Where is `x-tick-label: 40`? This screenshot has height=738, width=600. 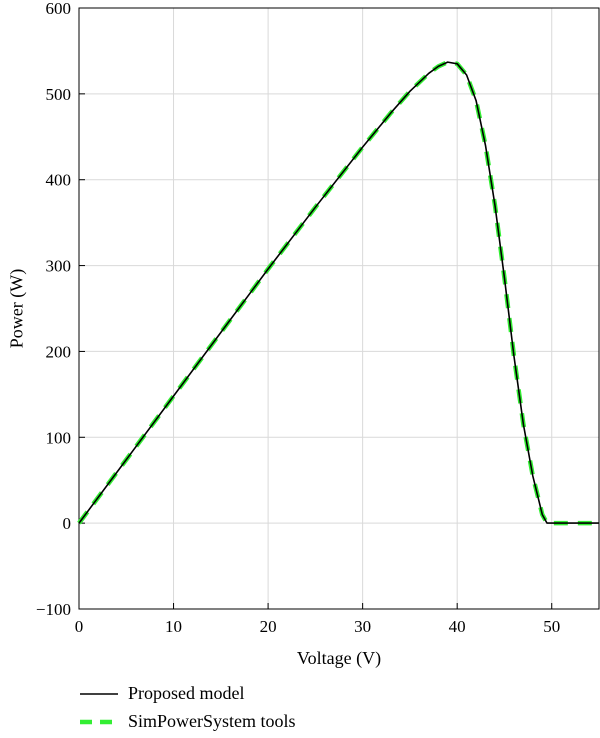
x-tick-label: 40 is located at coordinates (457, 626).